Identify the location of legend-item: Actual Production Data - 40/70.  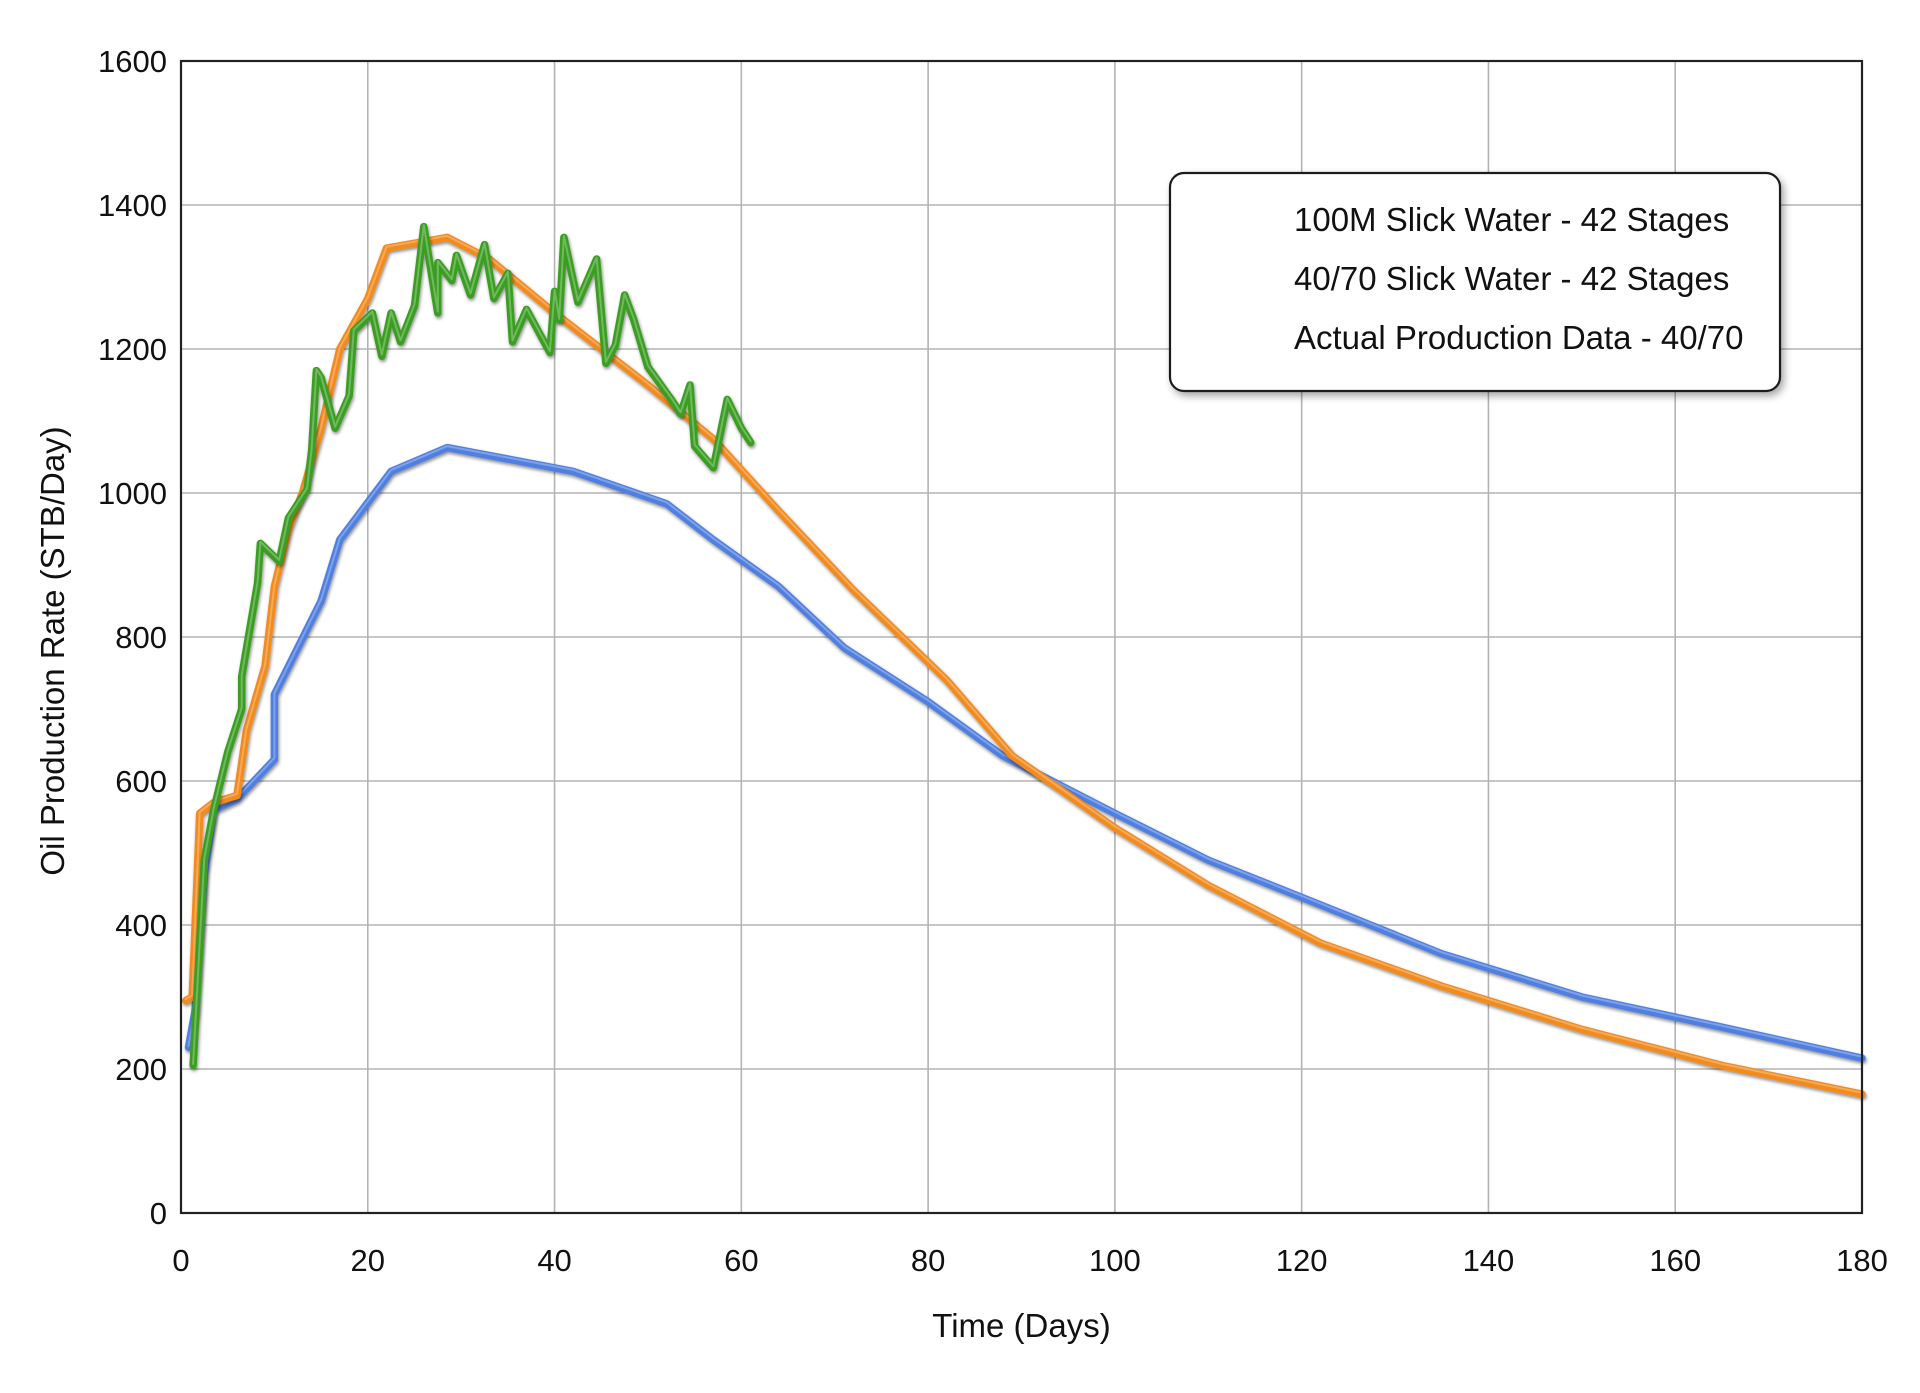
(1473, 337).